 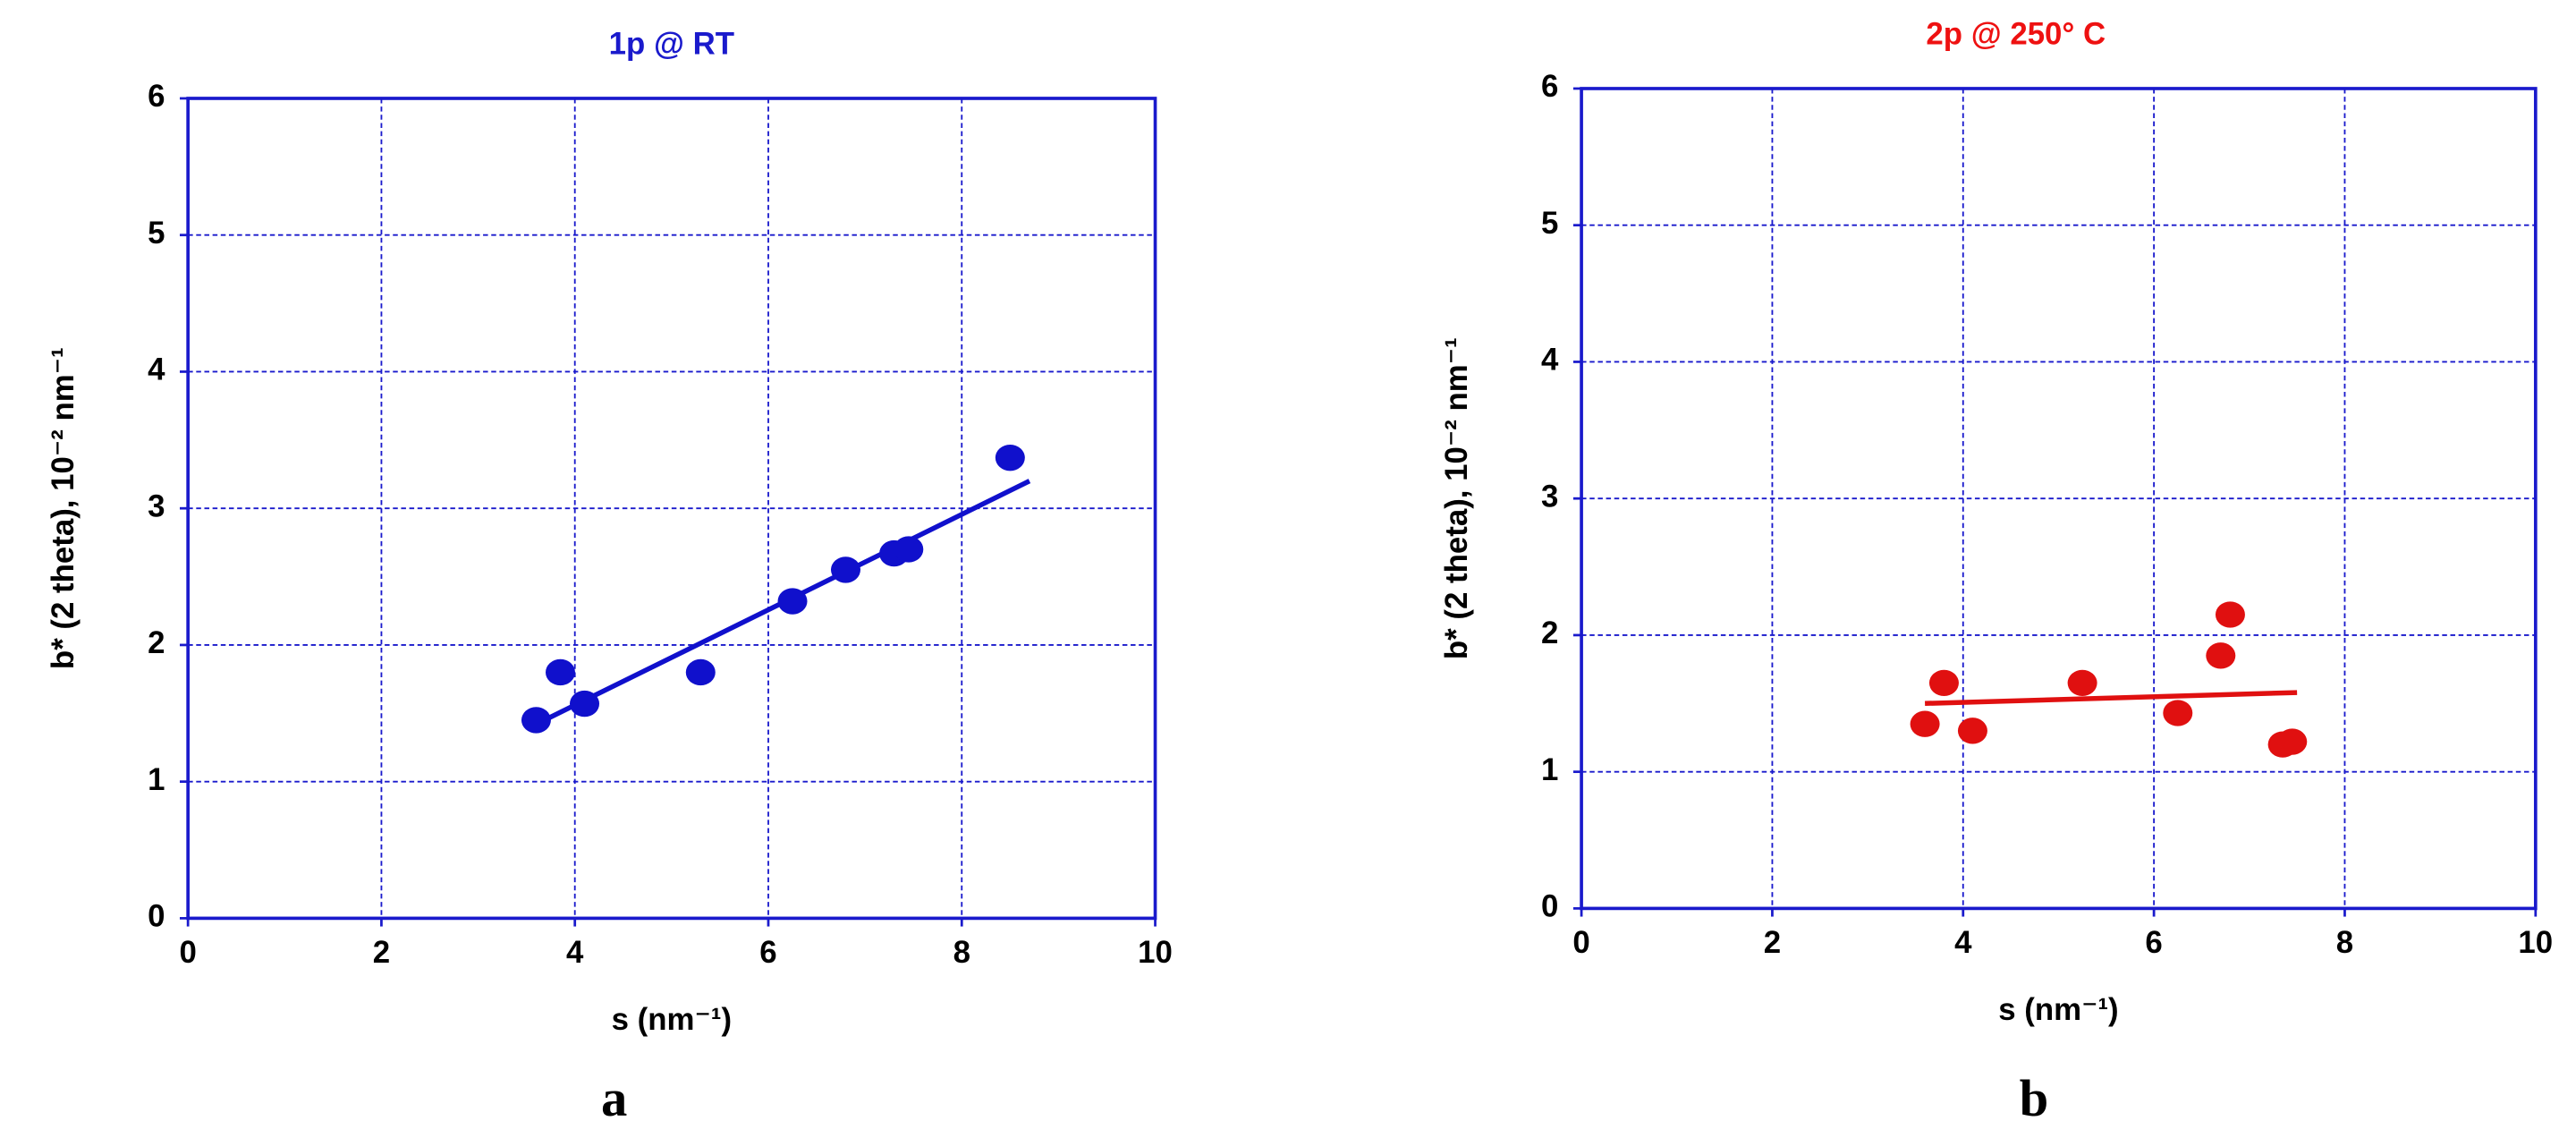 I want to click on chart-title: 2p @ 250° C, so click(x=2016, y=34).